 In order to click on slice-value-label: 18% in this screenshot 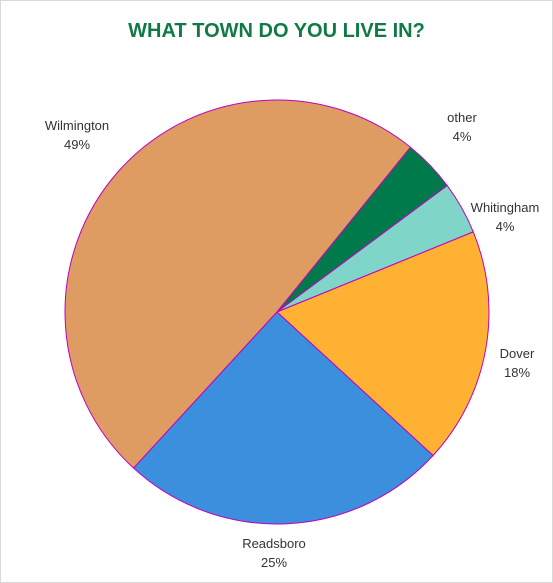, I will do `click(517, 372)`.